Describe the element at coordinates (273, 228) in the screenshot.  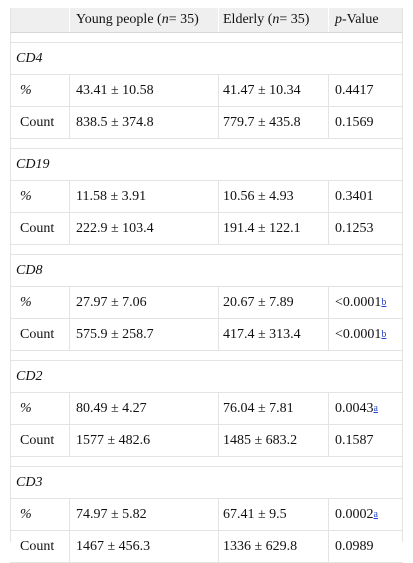
I see `elderly-value: 191.4 ± 122.1` at that location.